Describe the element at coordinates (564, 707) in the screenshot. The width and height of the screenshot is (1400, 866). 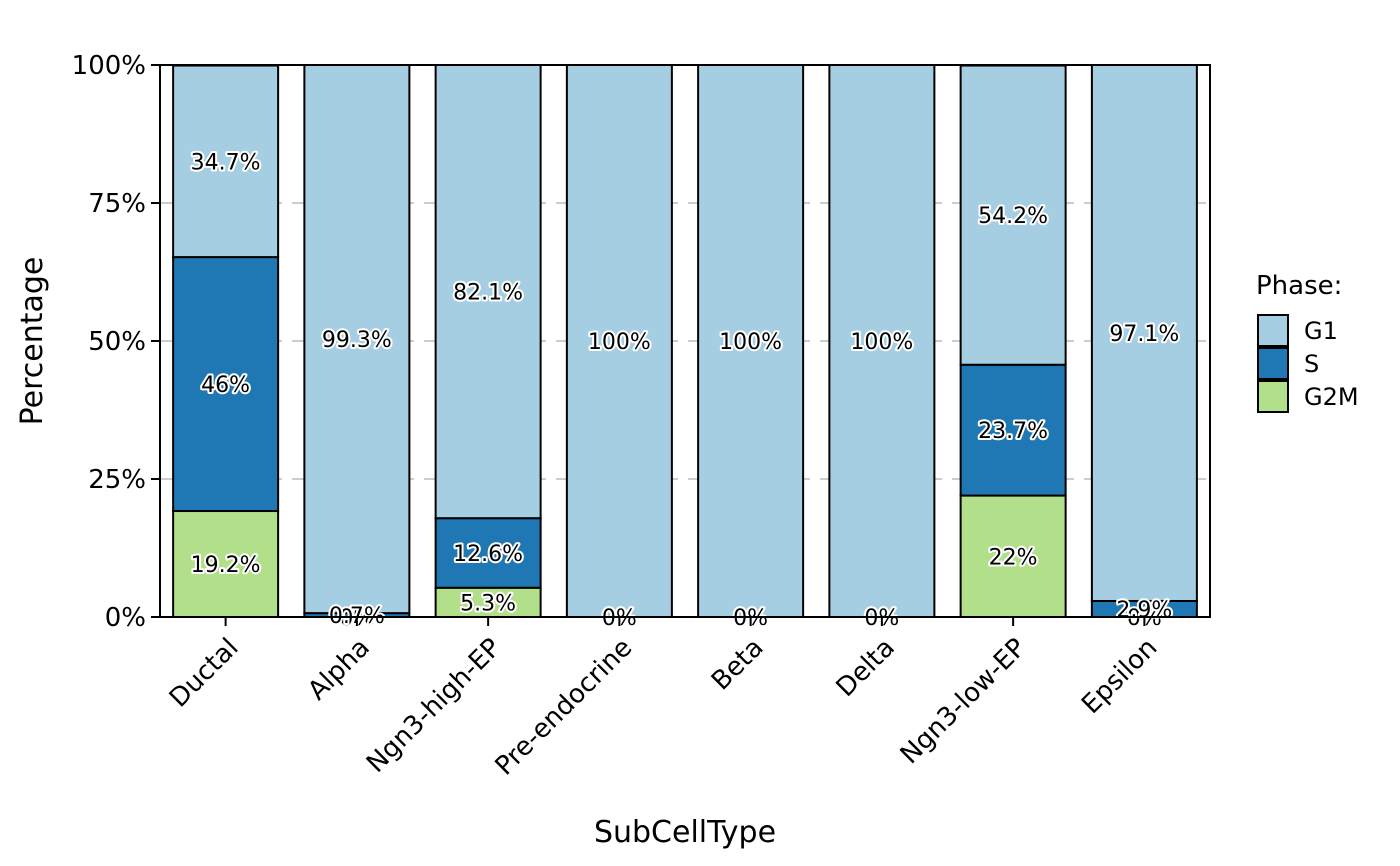
I see `x-tick-label: Pre-endocrine` at that location.